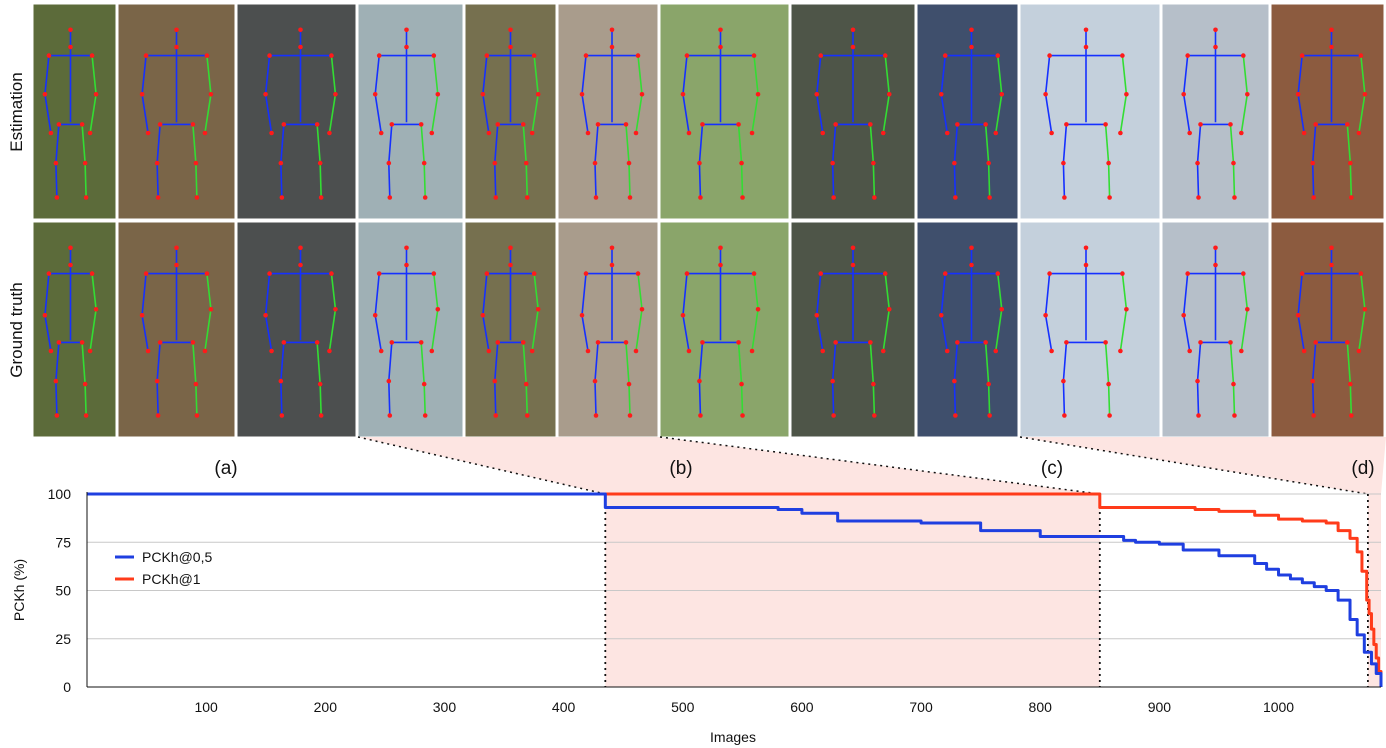  What do you see at coordinates (510, 111) in the screenshot?
I see `thumb-walker-est` at bounding box center [510, 111].